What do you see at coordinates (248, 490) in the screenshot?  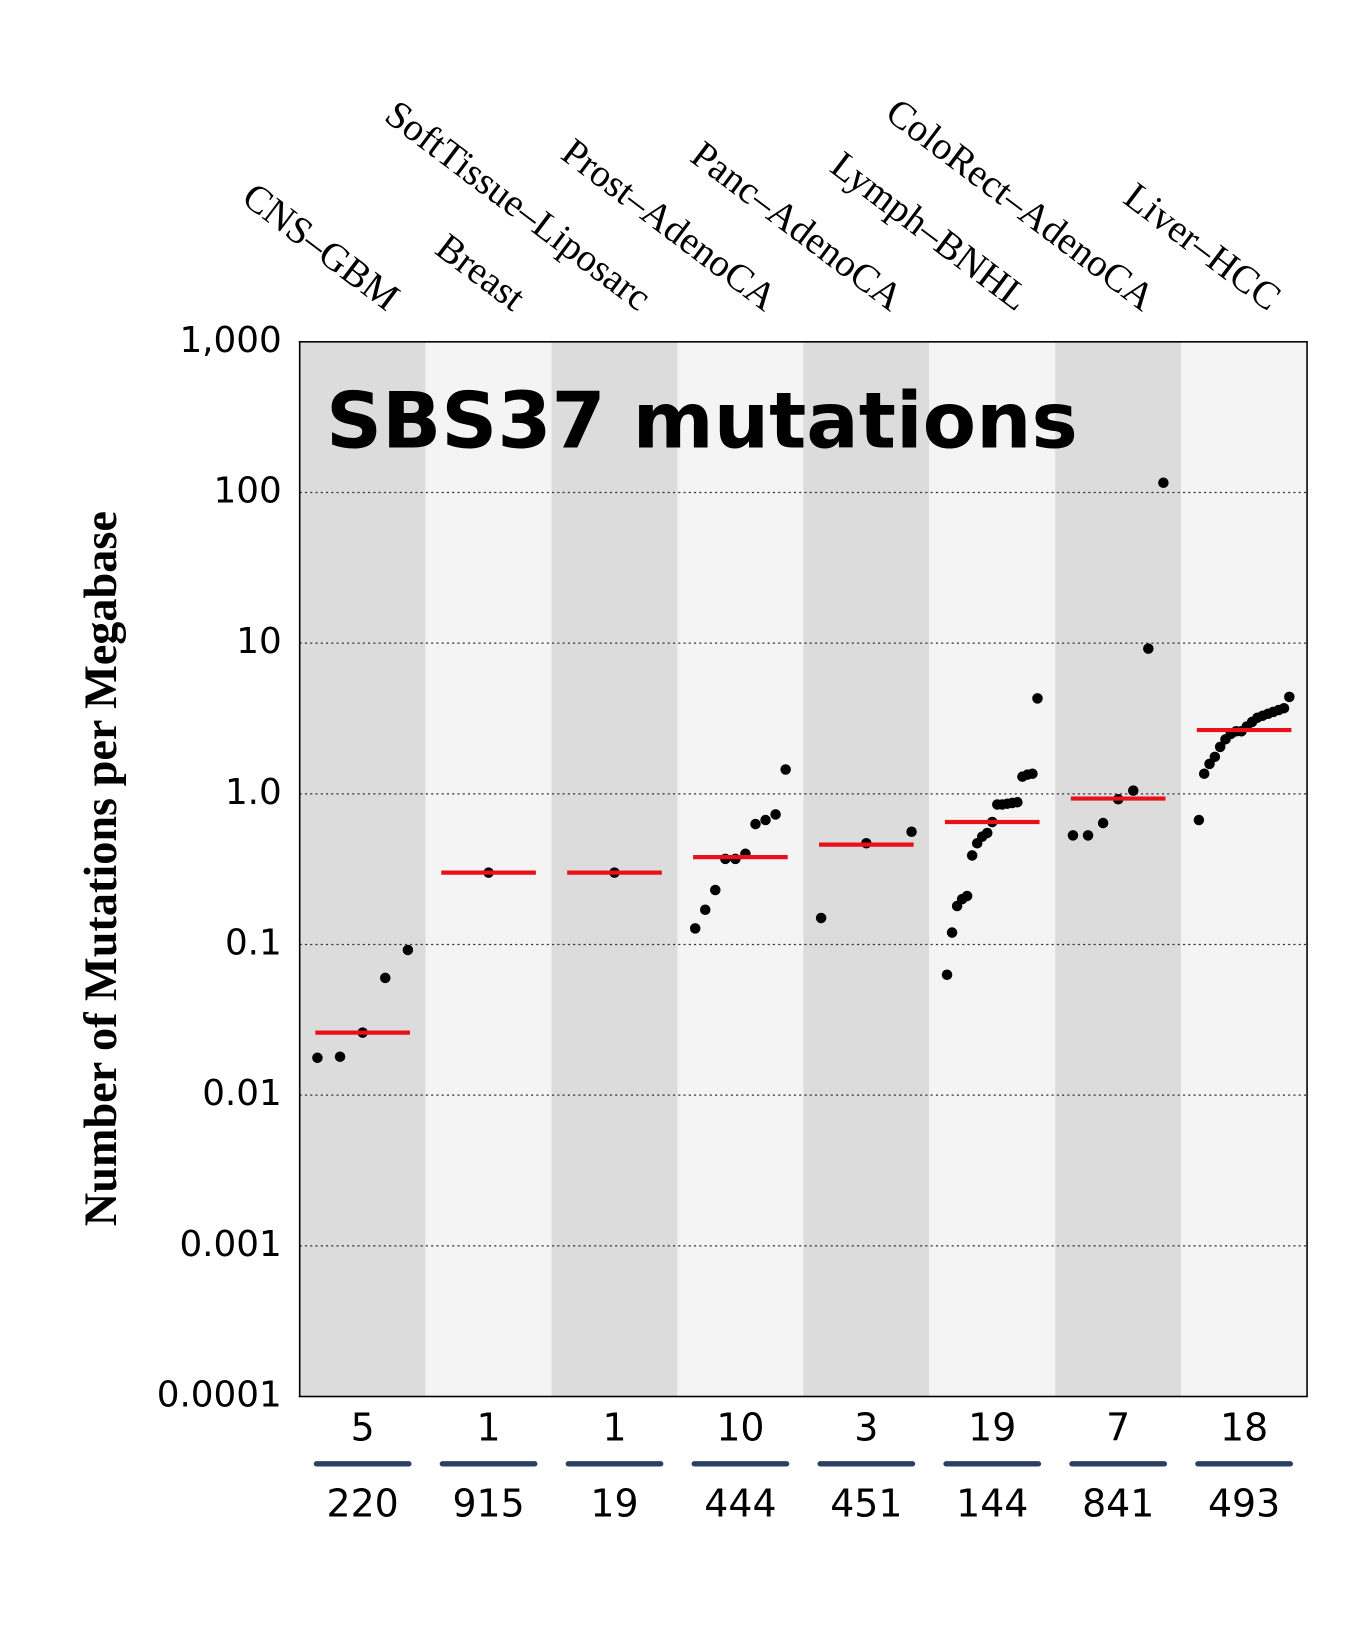 I see `y-tick-label: 100` at bounding box center [248, 490].